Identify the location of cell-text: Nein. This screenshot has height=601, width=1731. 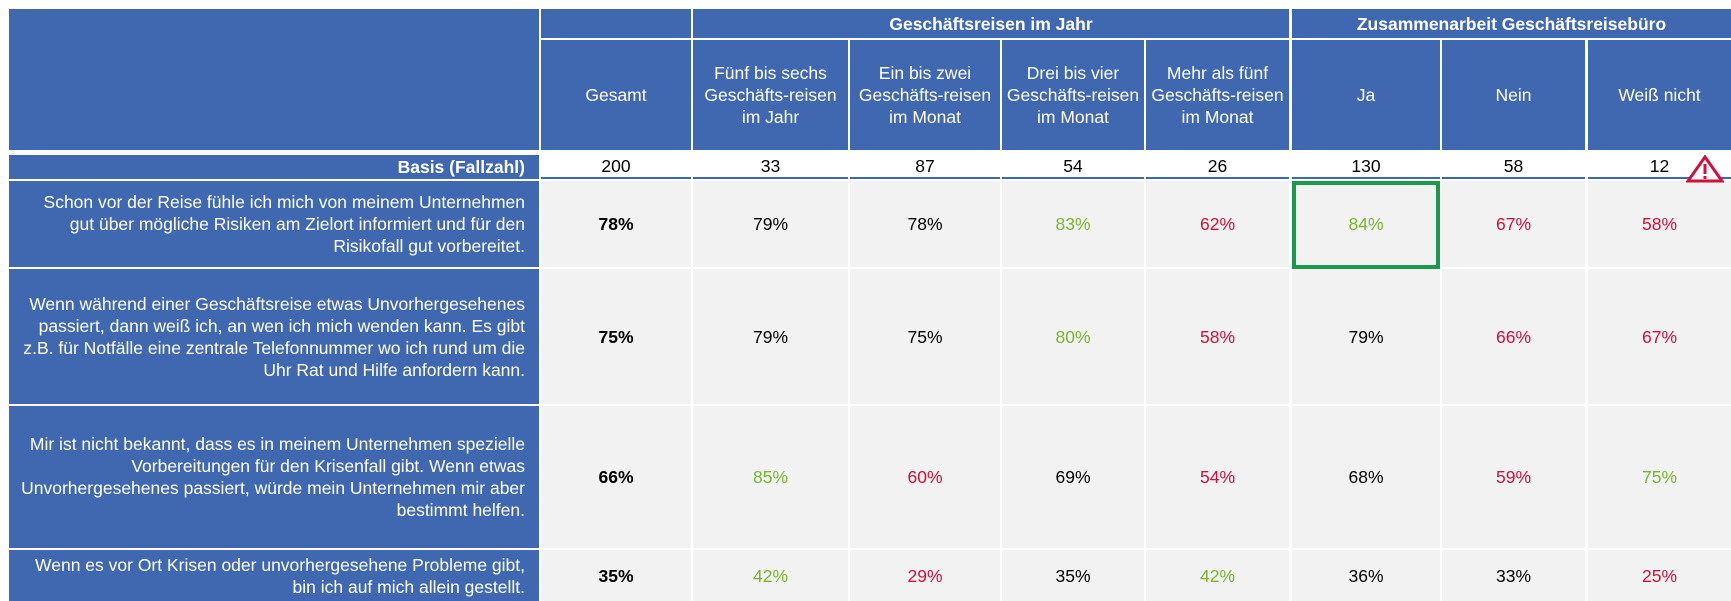
(1513, 95).